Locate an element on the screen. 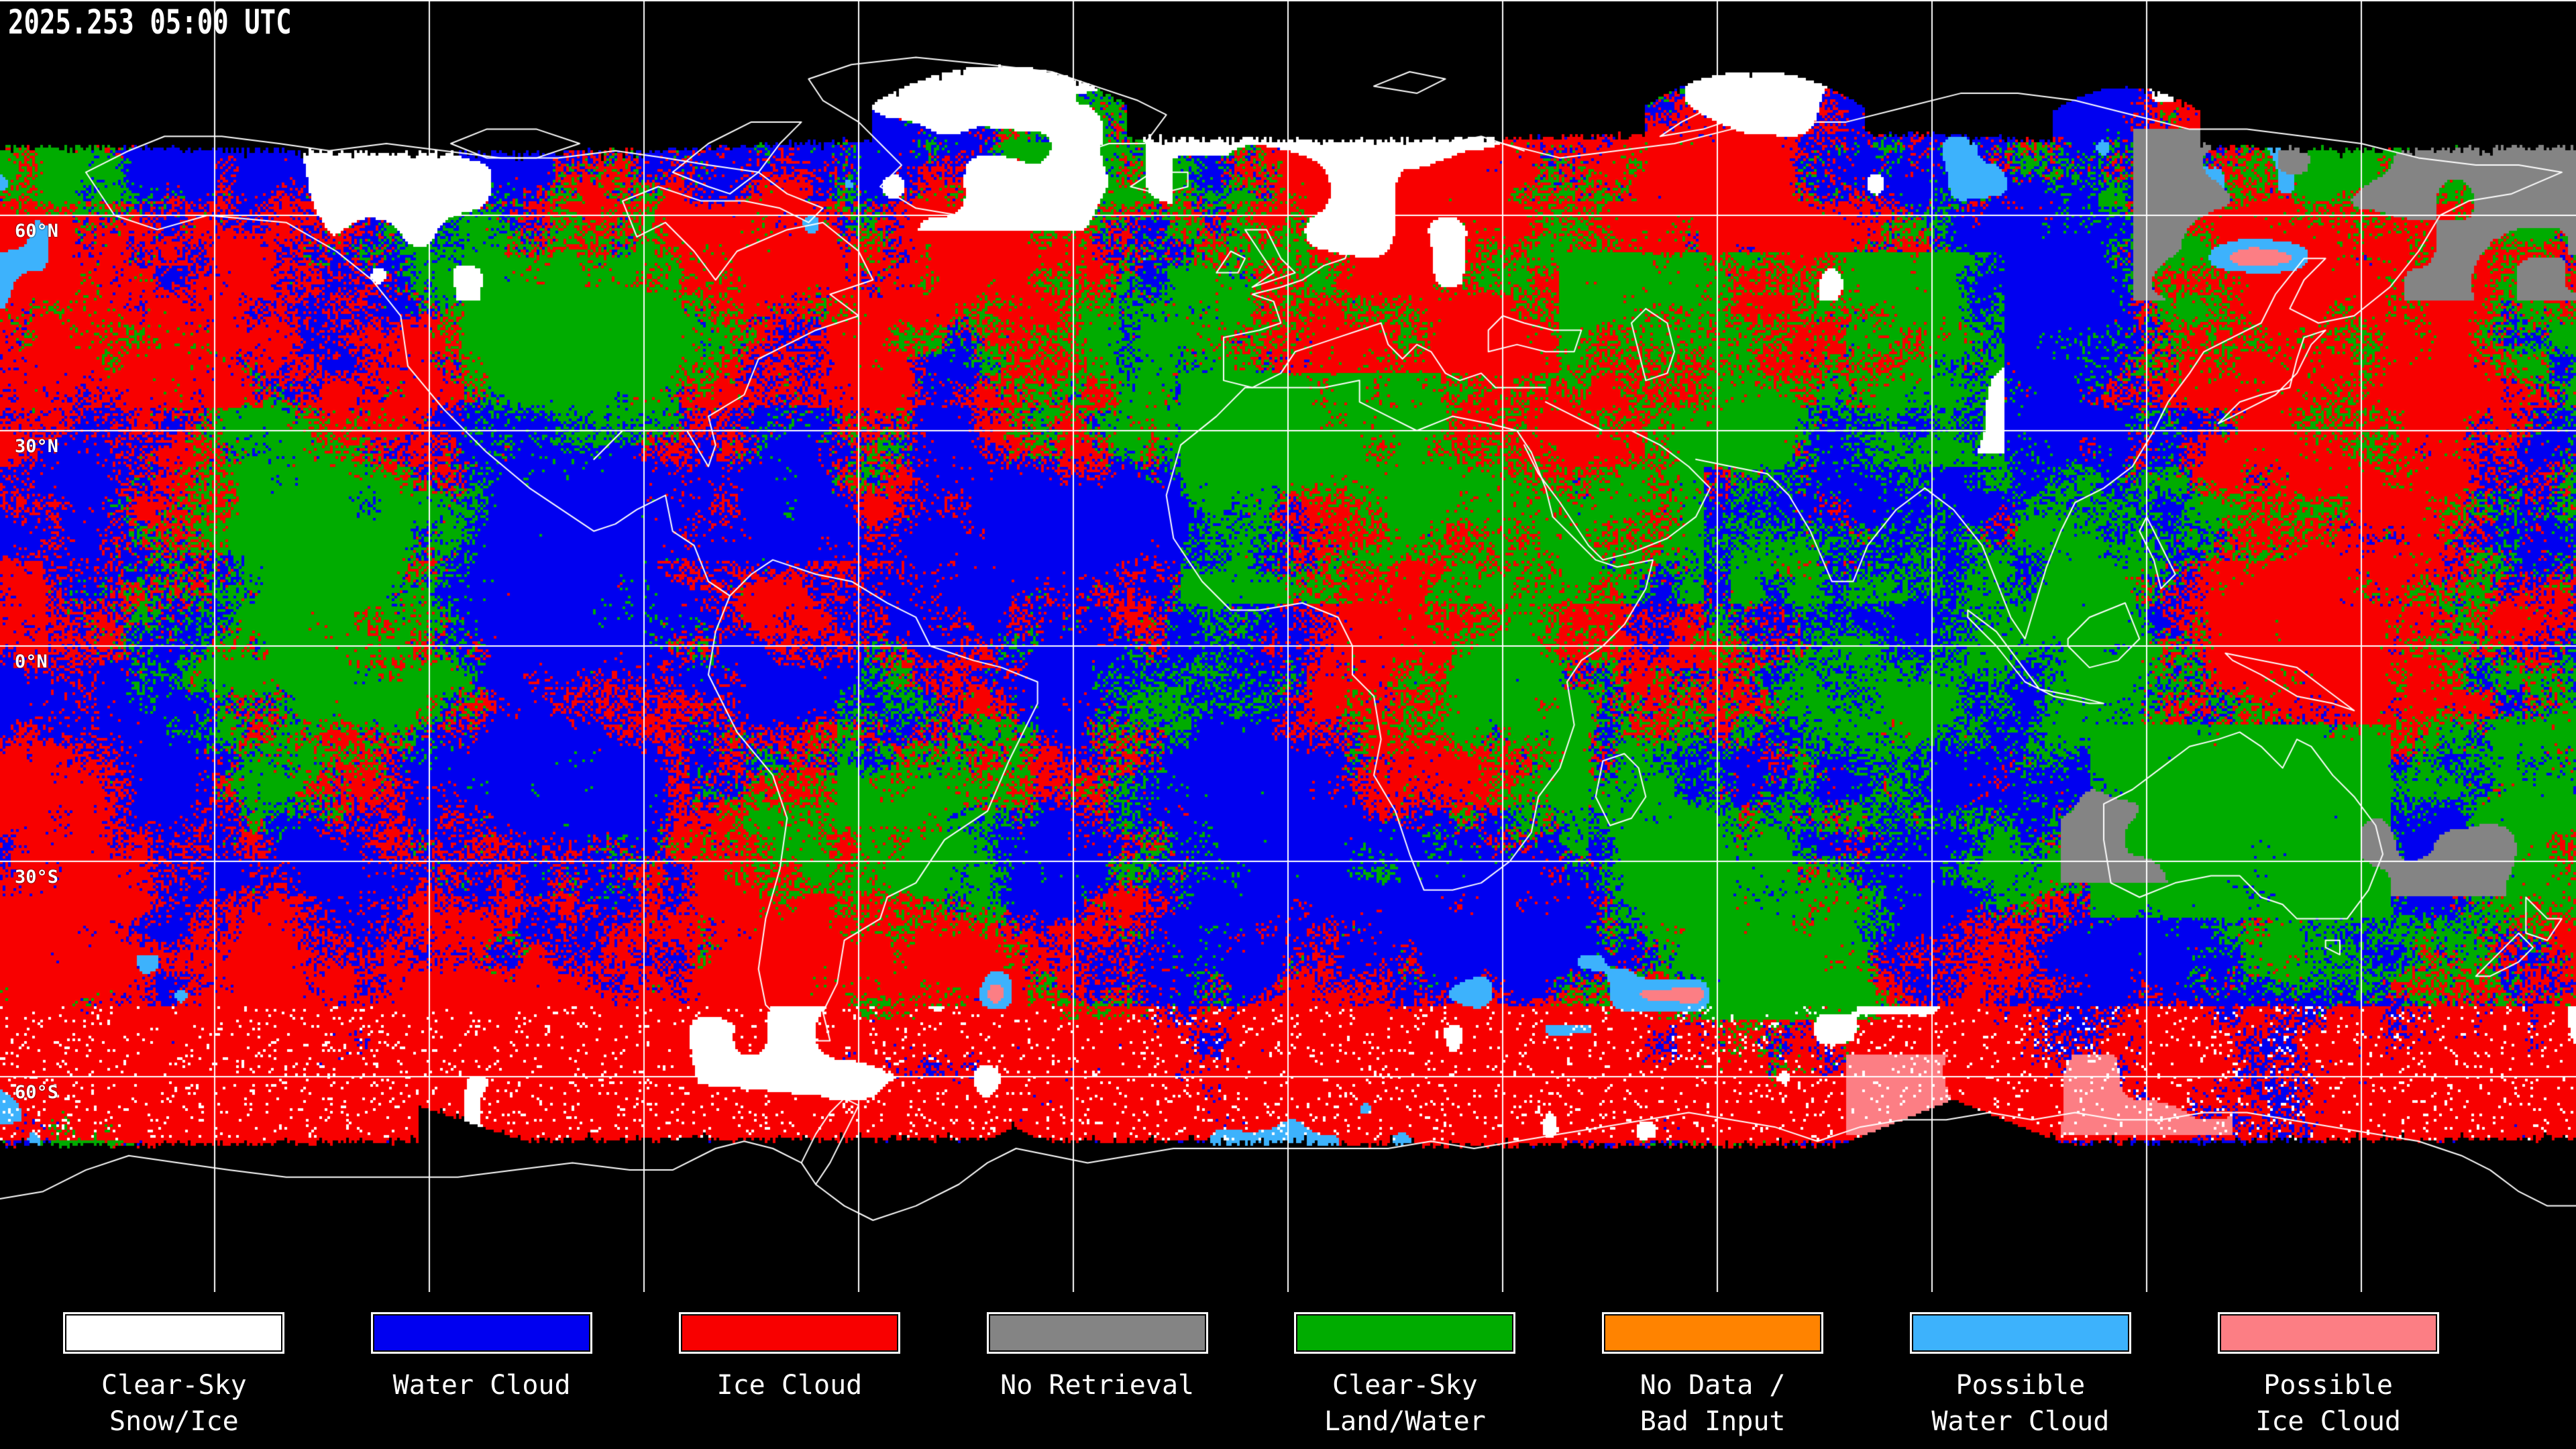 This screenshot has height=1449, width=2576. legend-label-line2: Water Cloud is located at coordinates (2020, 1421).